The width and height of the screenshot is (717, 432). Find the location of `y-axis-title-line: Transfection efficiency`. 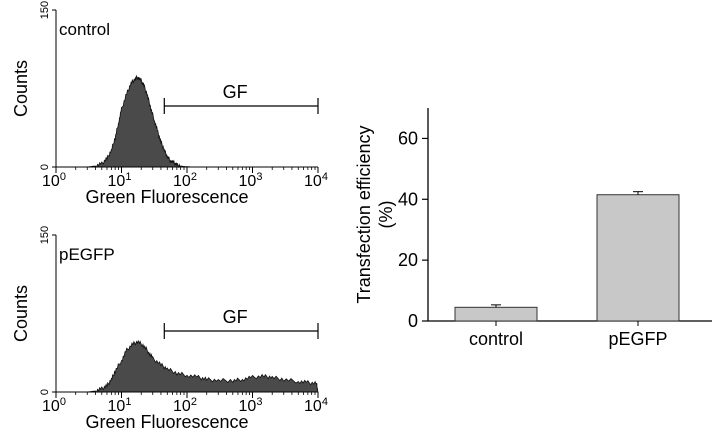

y-axis-title-line: Transfection efficiency is located at coordinates (364, 214).